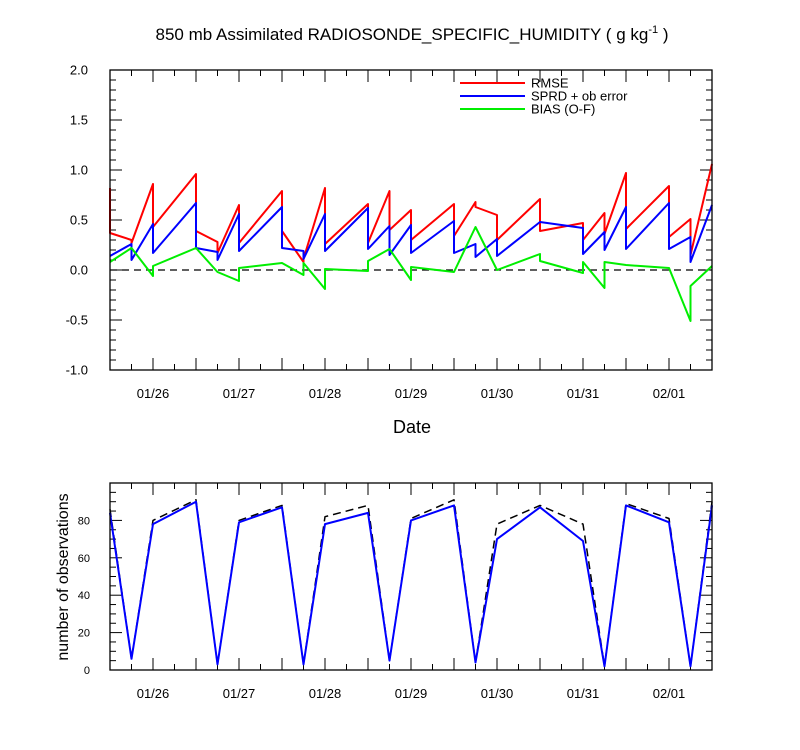  I want to click on y-tick-label: 2.0, so click(79, 70).